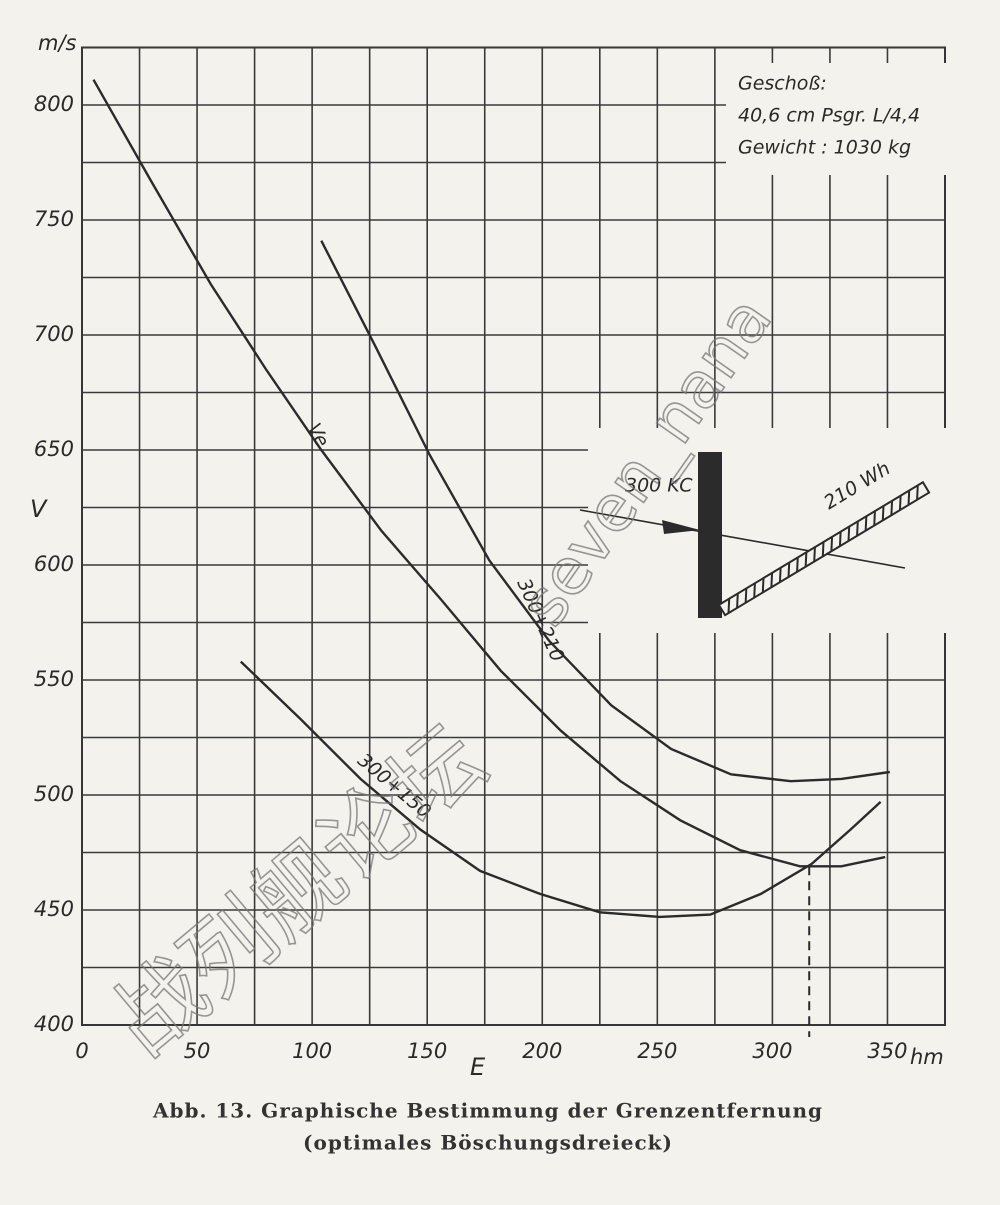  I want to click on series-label: Ve, so click(318, 435).